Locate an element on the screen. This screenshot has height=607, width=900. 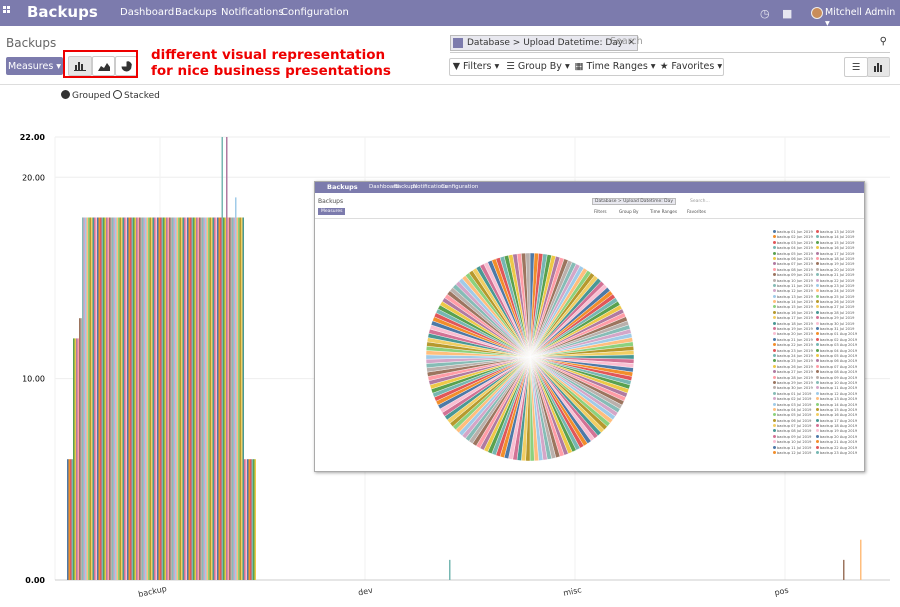
legend-item: backup 06 Jun 2019 is located at coordinates (794, 259).